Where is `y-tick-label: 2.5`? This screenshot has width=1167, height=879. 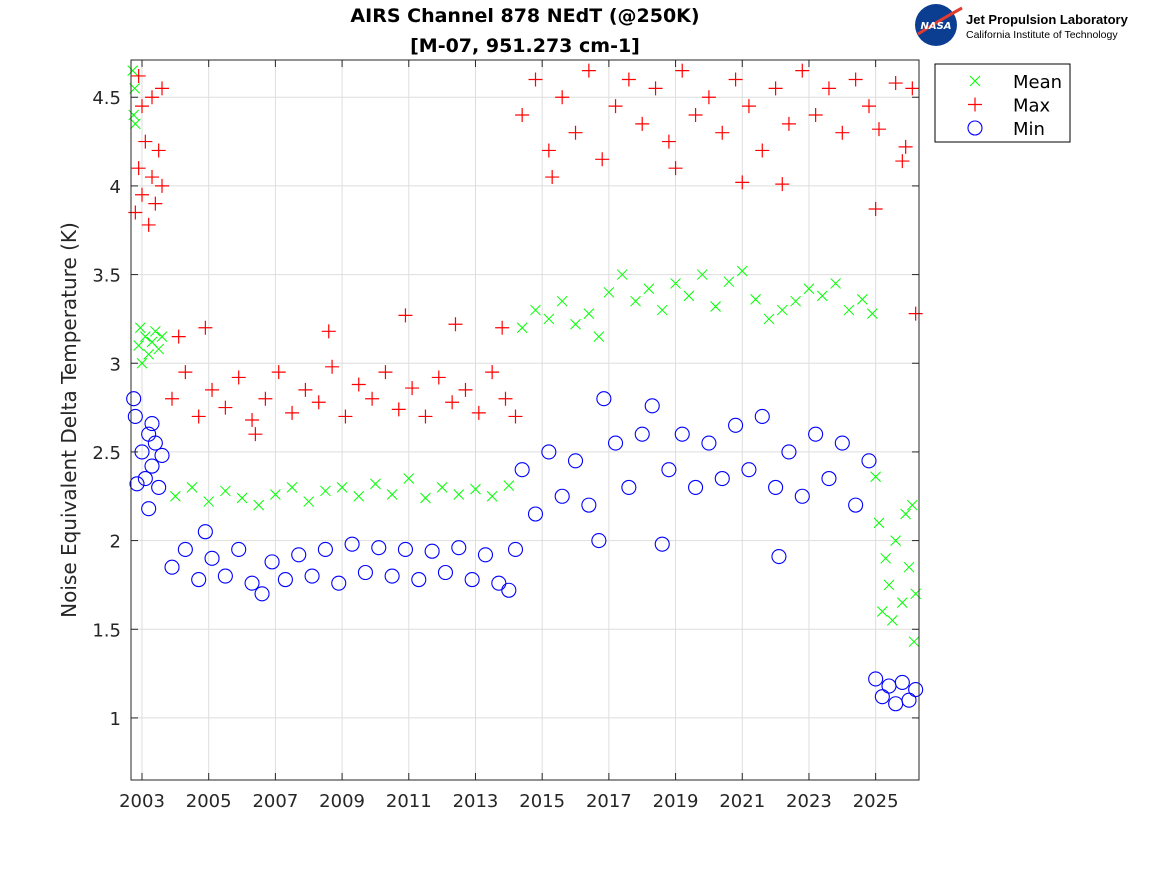
y-tick-label: 2.5 is located at coordinates (106, 453).